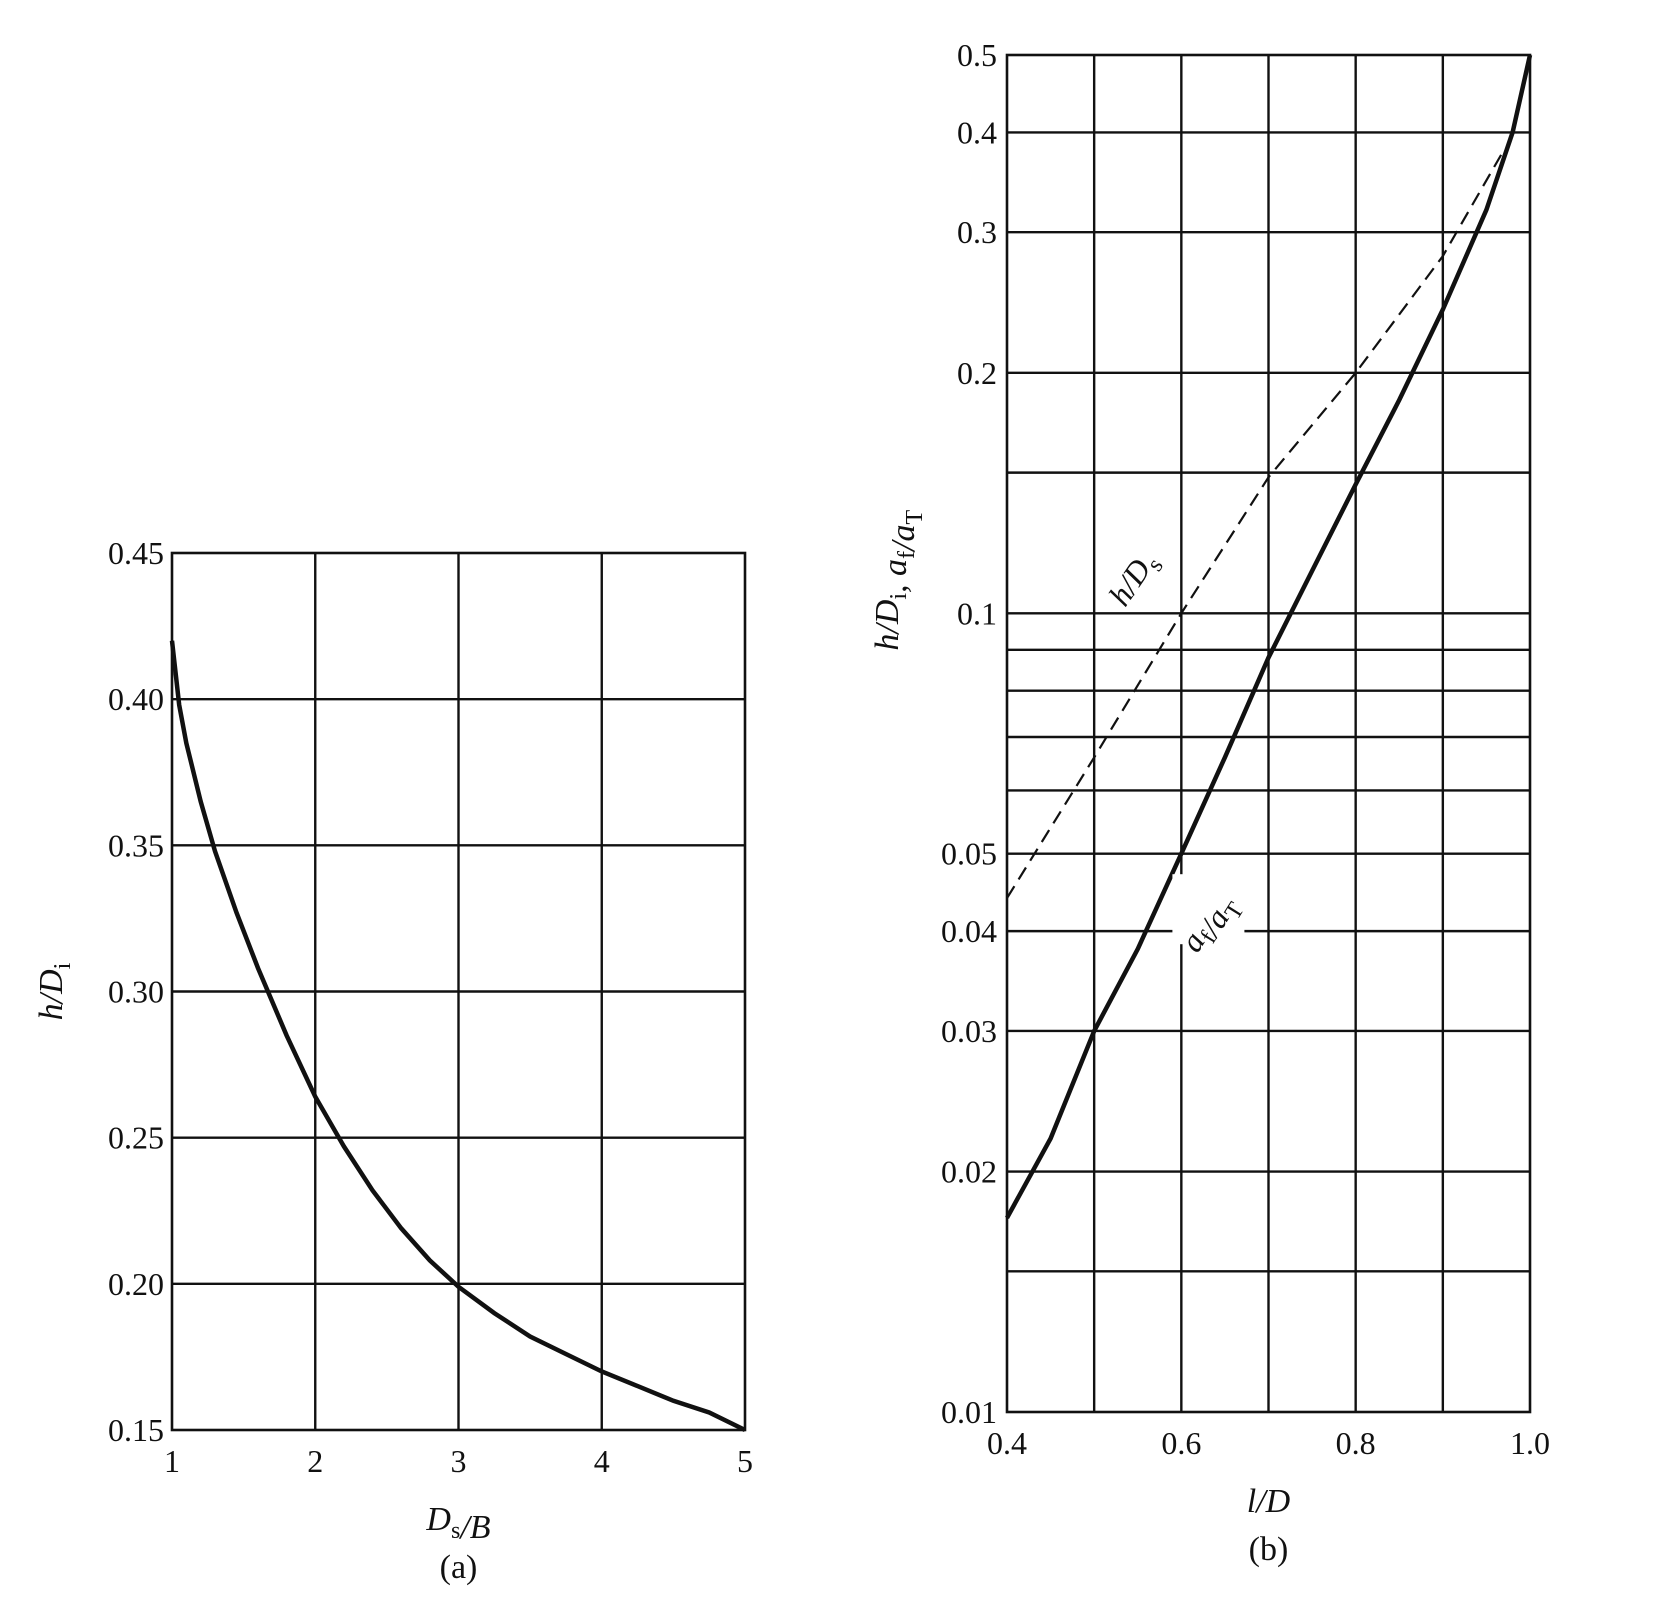 The image size is (1664, 1600). What do you see at coordinates (898, 579) in the screenshot?
I see `y-axis-label: h/Di, af/aT` at bounding box center [898, 579].